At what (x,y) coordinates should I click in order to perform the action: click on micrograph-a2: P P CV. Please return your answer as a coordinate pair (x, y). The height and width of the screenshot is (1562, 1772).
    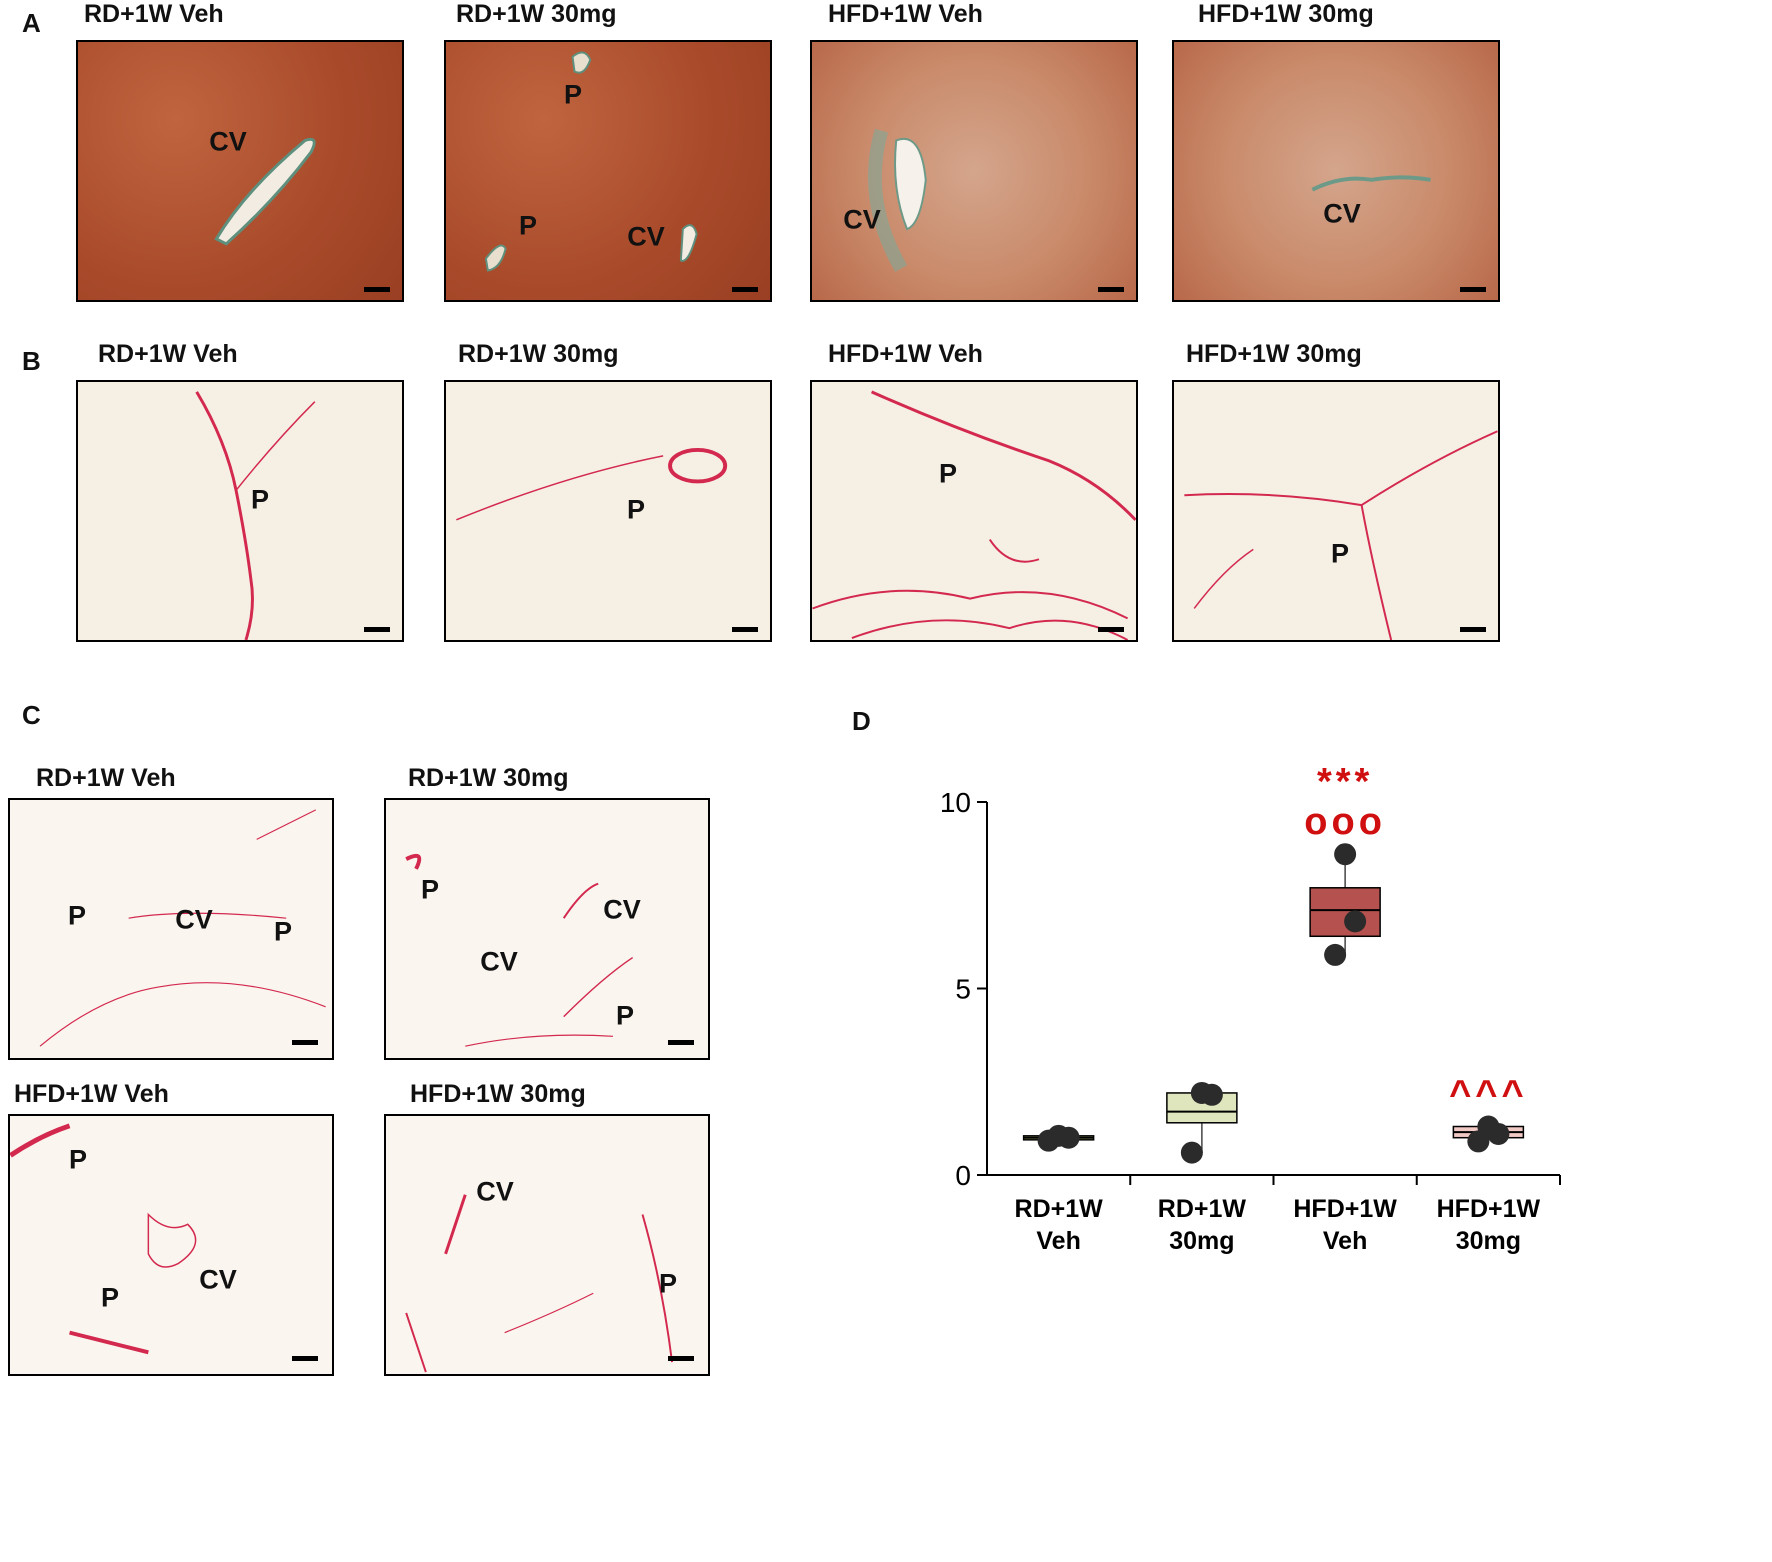
    Looking at the image, I should click on (608, 171).